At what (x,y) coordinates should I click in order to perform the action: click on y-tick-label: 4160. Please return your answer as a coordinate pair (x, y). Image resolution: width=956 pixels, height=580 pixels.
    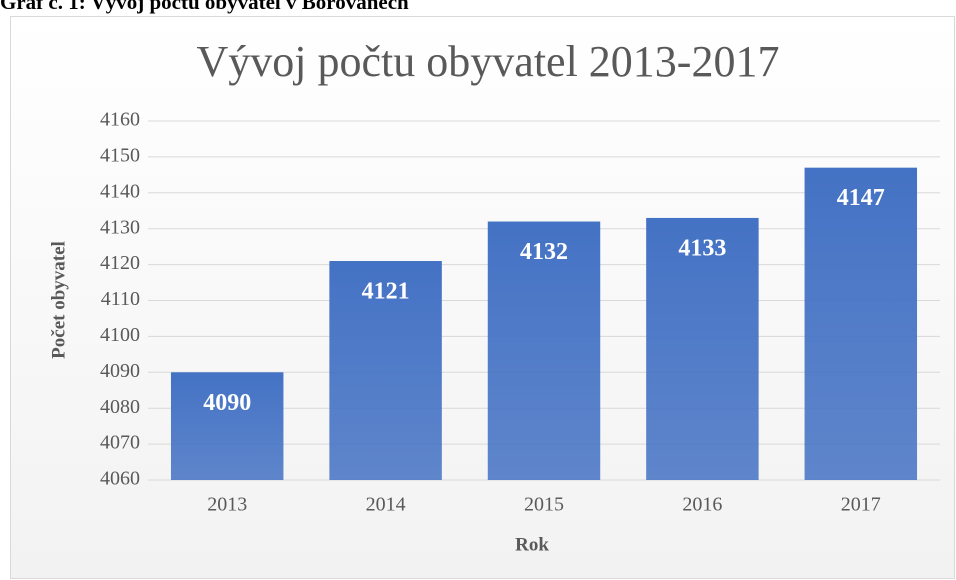
    Looking at the image, I should click on (120, 120).